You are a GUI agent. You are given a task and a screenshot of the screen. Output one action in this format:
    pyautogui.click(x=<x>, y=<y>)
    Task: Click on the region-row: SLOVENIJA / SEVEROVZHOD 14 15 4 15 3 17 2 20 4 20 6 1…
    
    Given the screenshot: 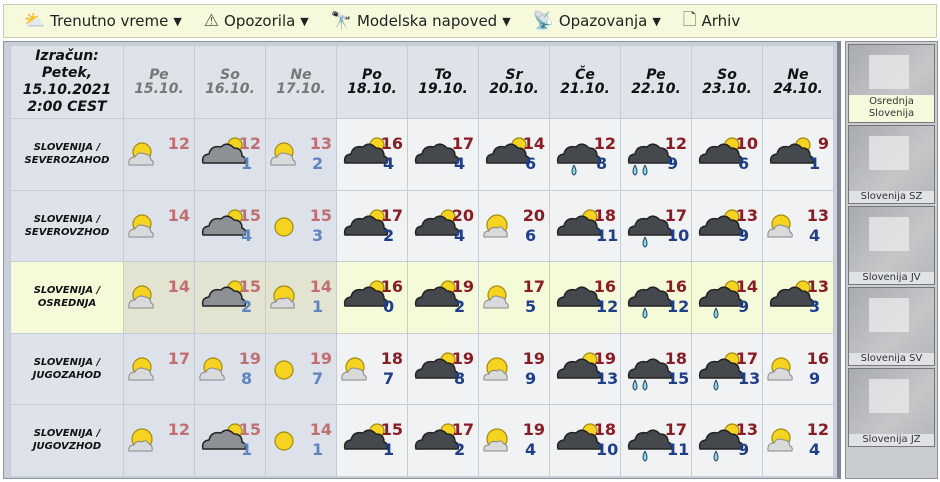 What is the action you would take?
    pyautogui.click(x=422, y=225)
    